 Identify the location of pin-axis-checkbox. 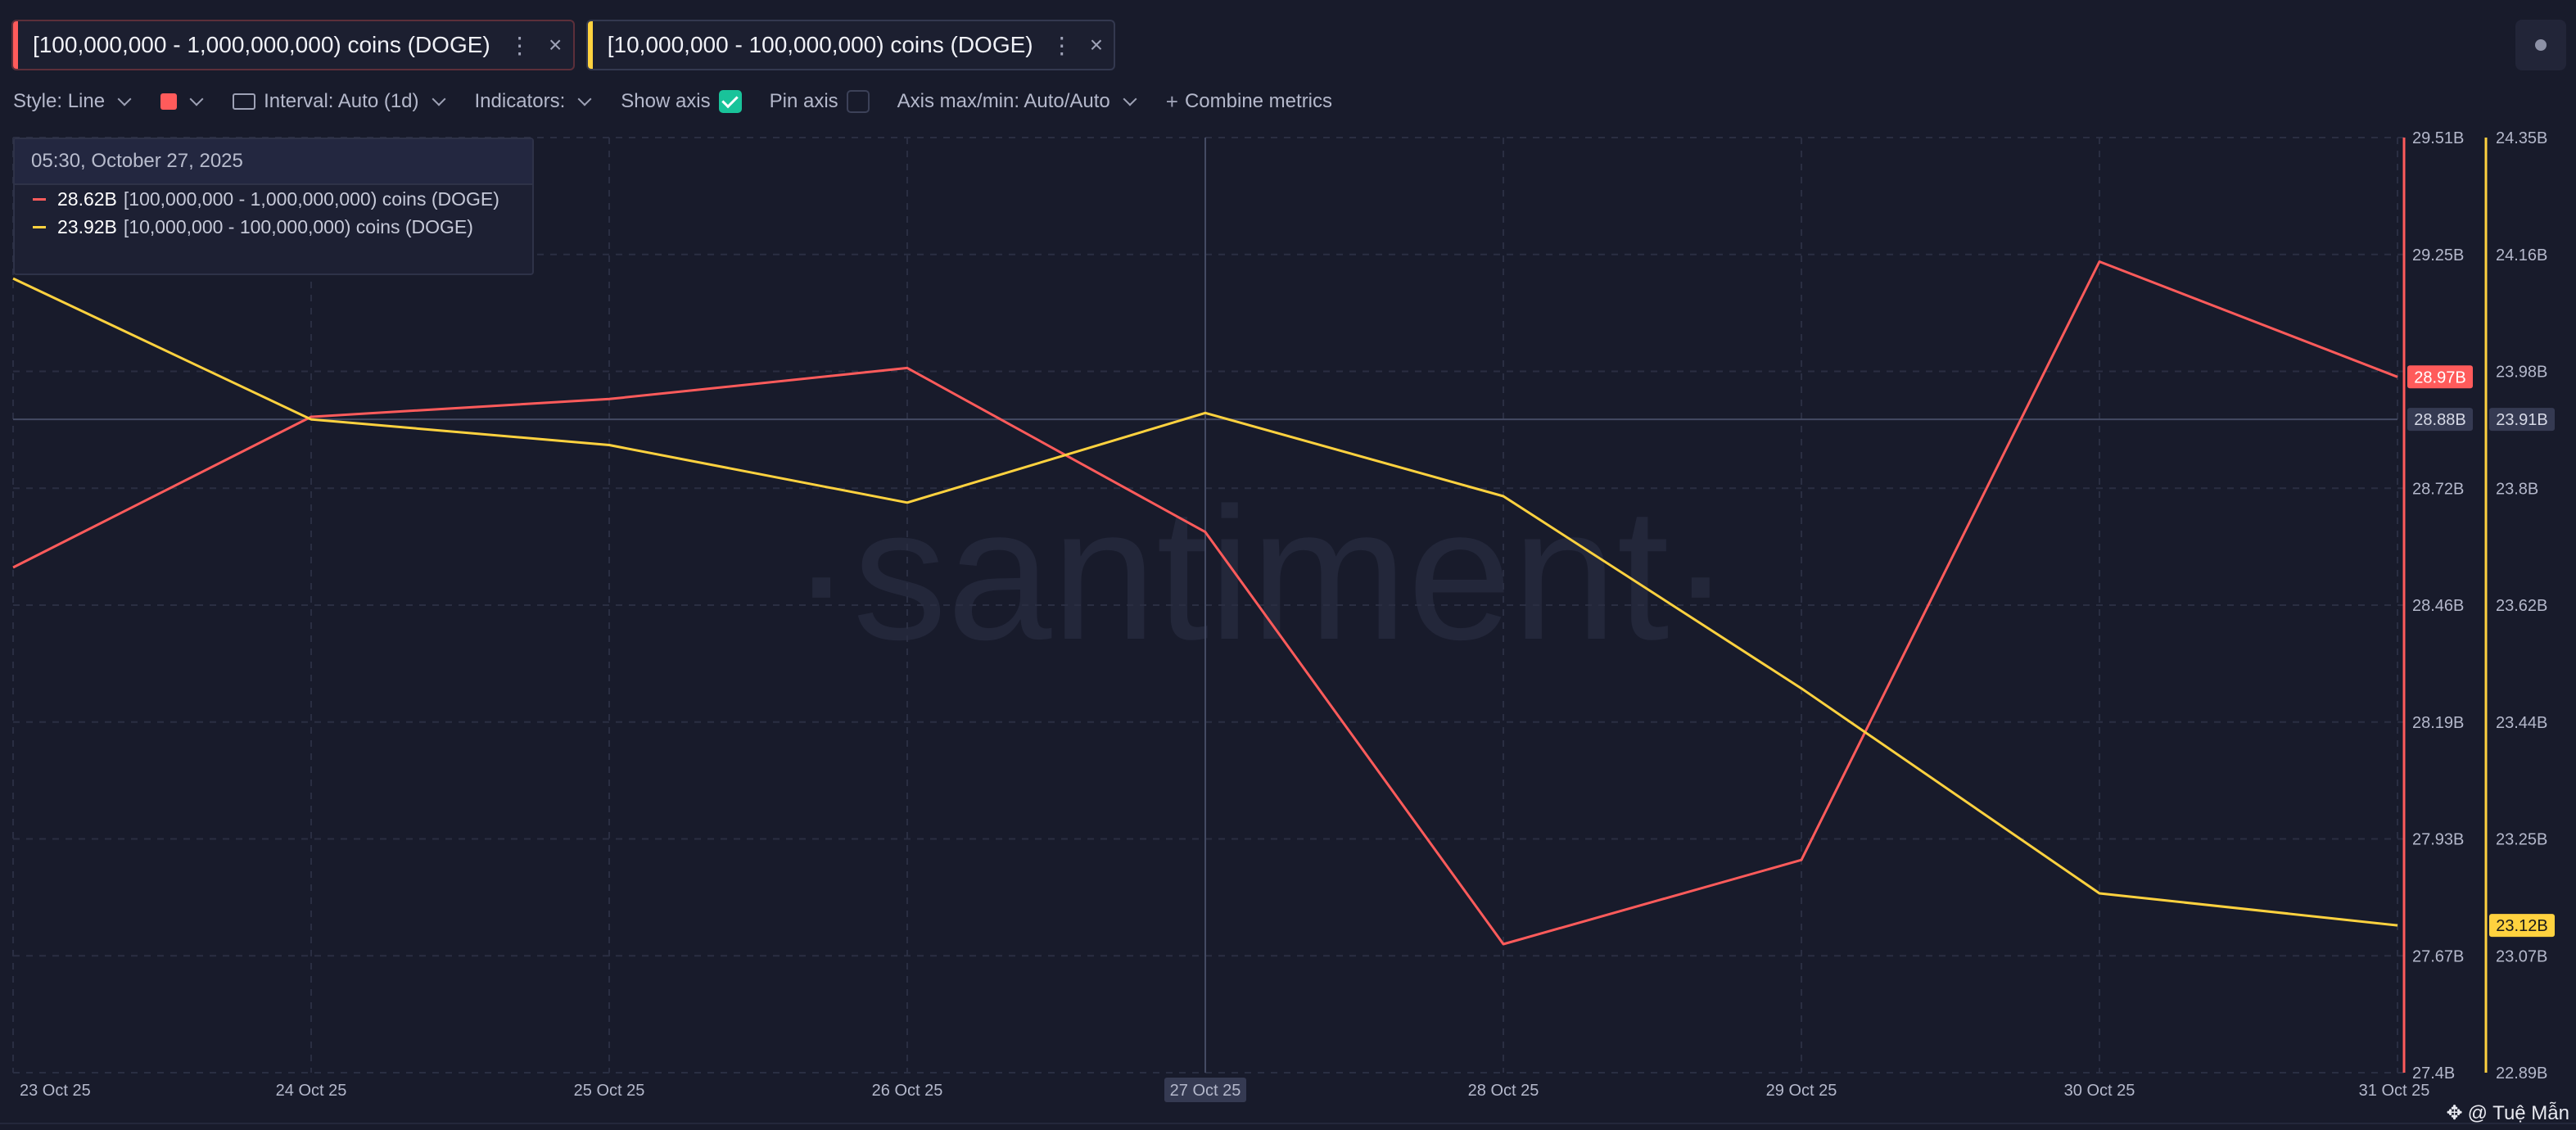
(858, 101).